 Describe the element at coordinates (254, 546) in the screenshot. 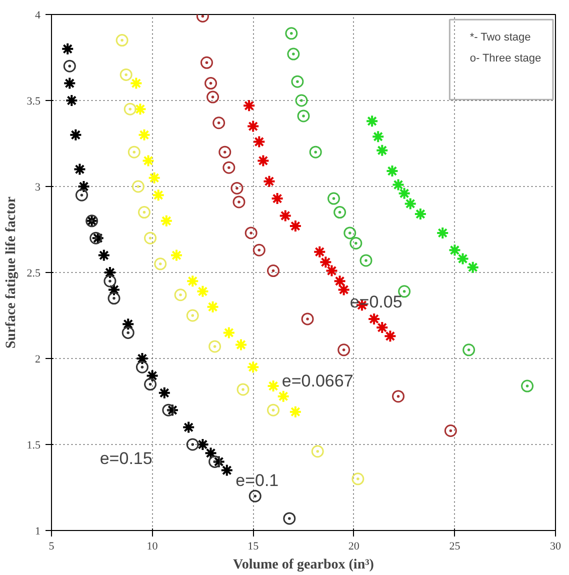

I see `x-tick-label: 15` at that location.